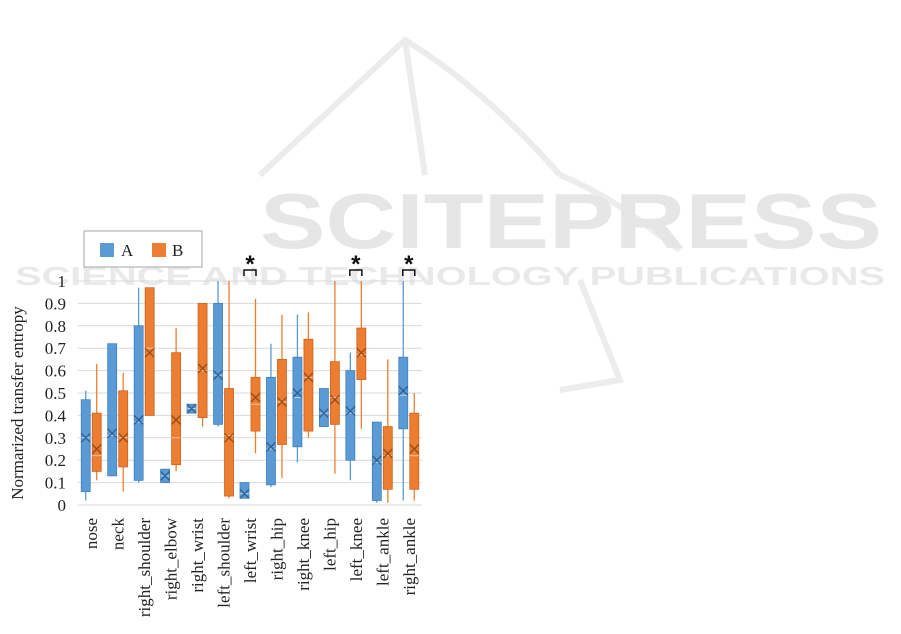 The height and width of the screenshot is (634, 901). I want to click on x-tick-label: right_knee, so click(303, 554).